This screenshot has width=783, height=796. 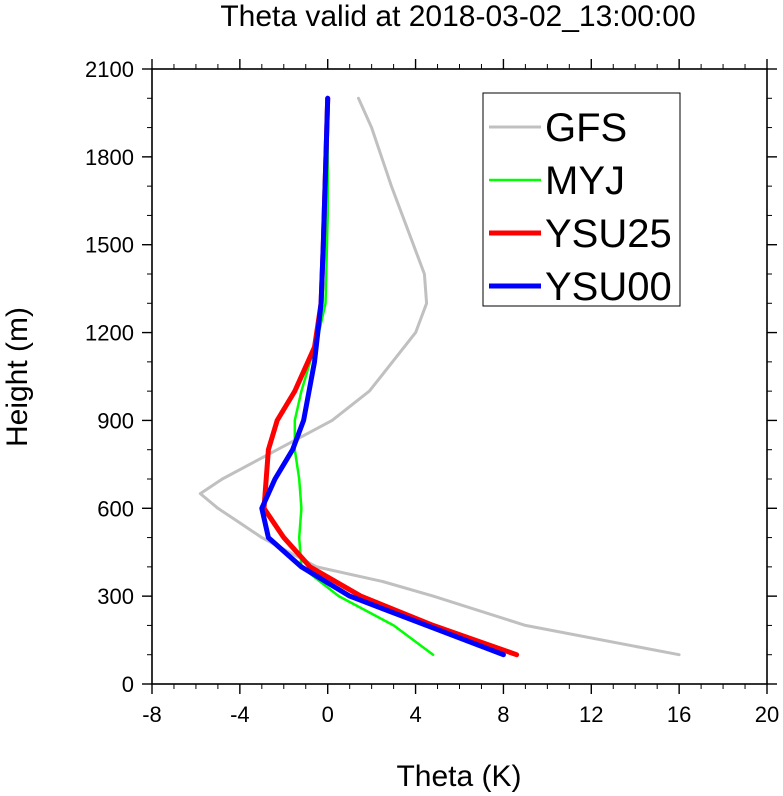 I want to click on x-tick-label: -4, so click(x=240, y=714).